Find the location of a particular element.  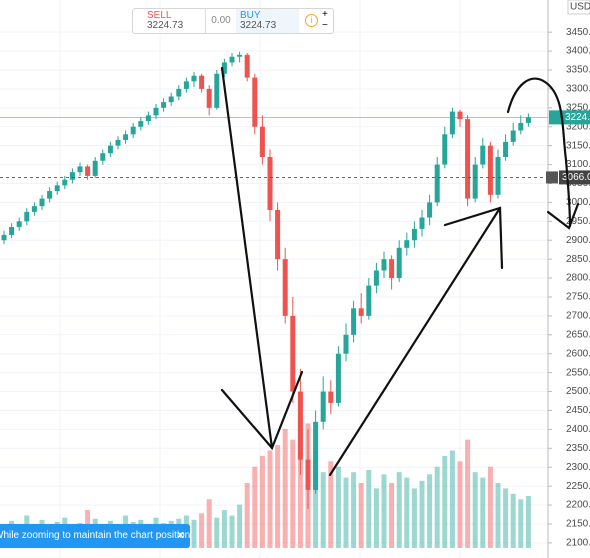

drawn-arrow is located at coordinates (247, 258).